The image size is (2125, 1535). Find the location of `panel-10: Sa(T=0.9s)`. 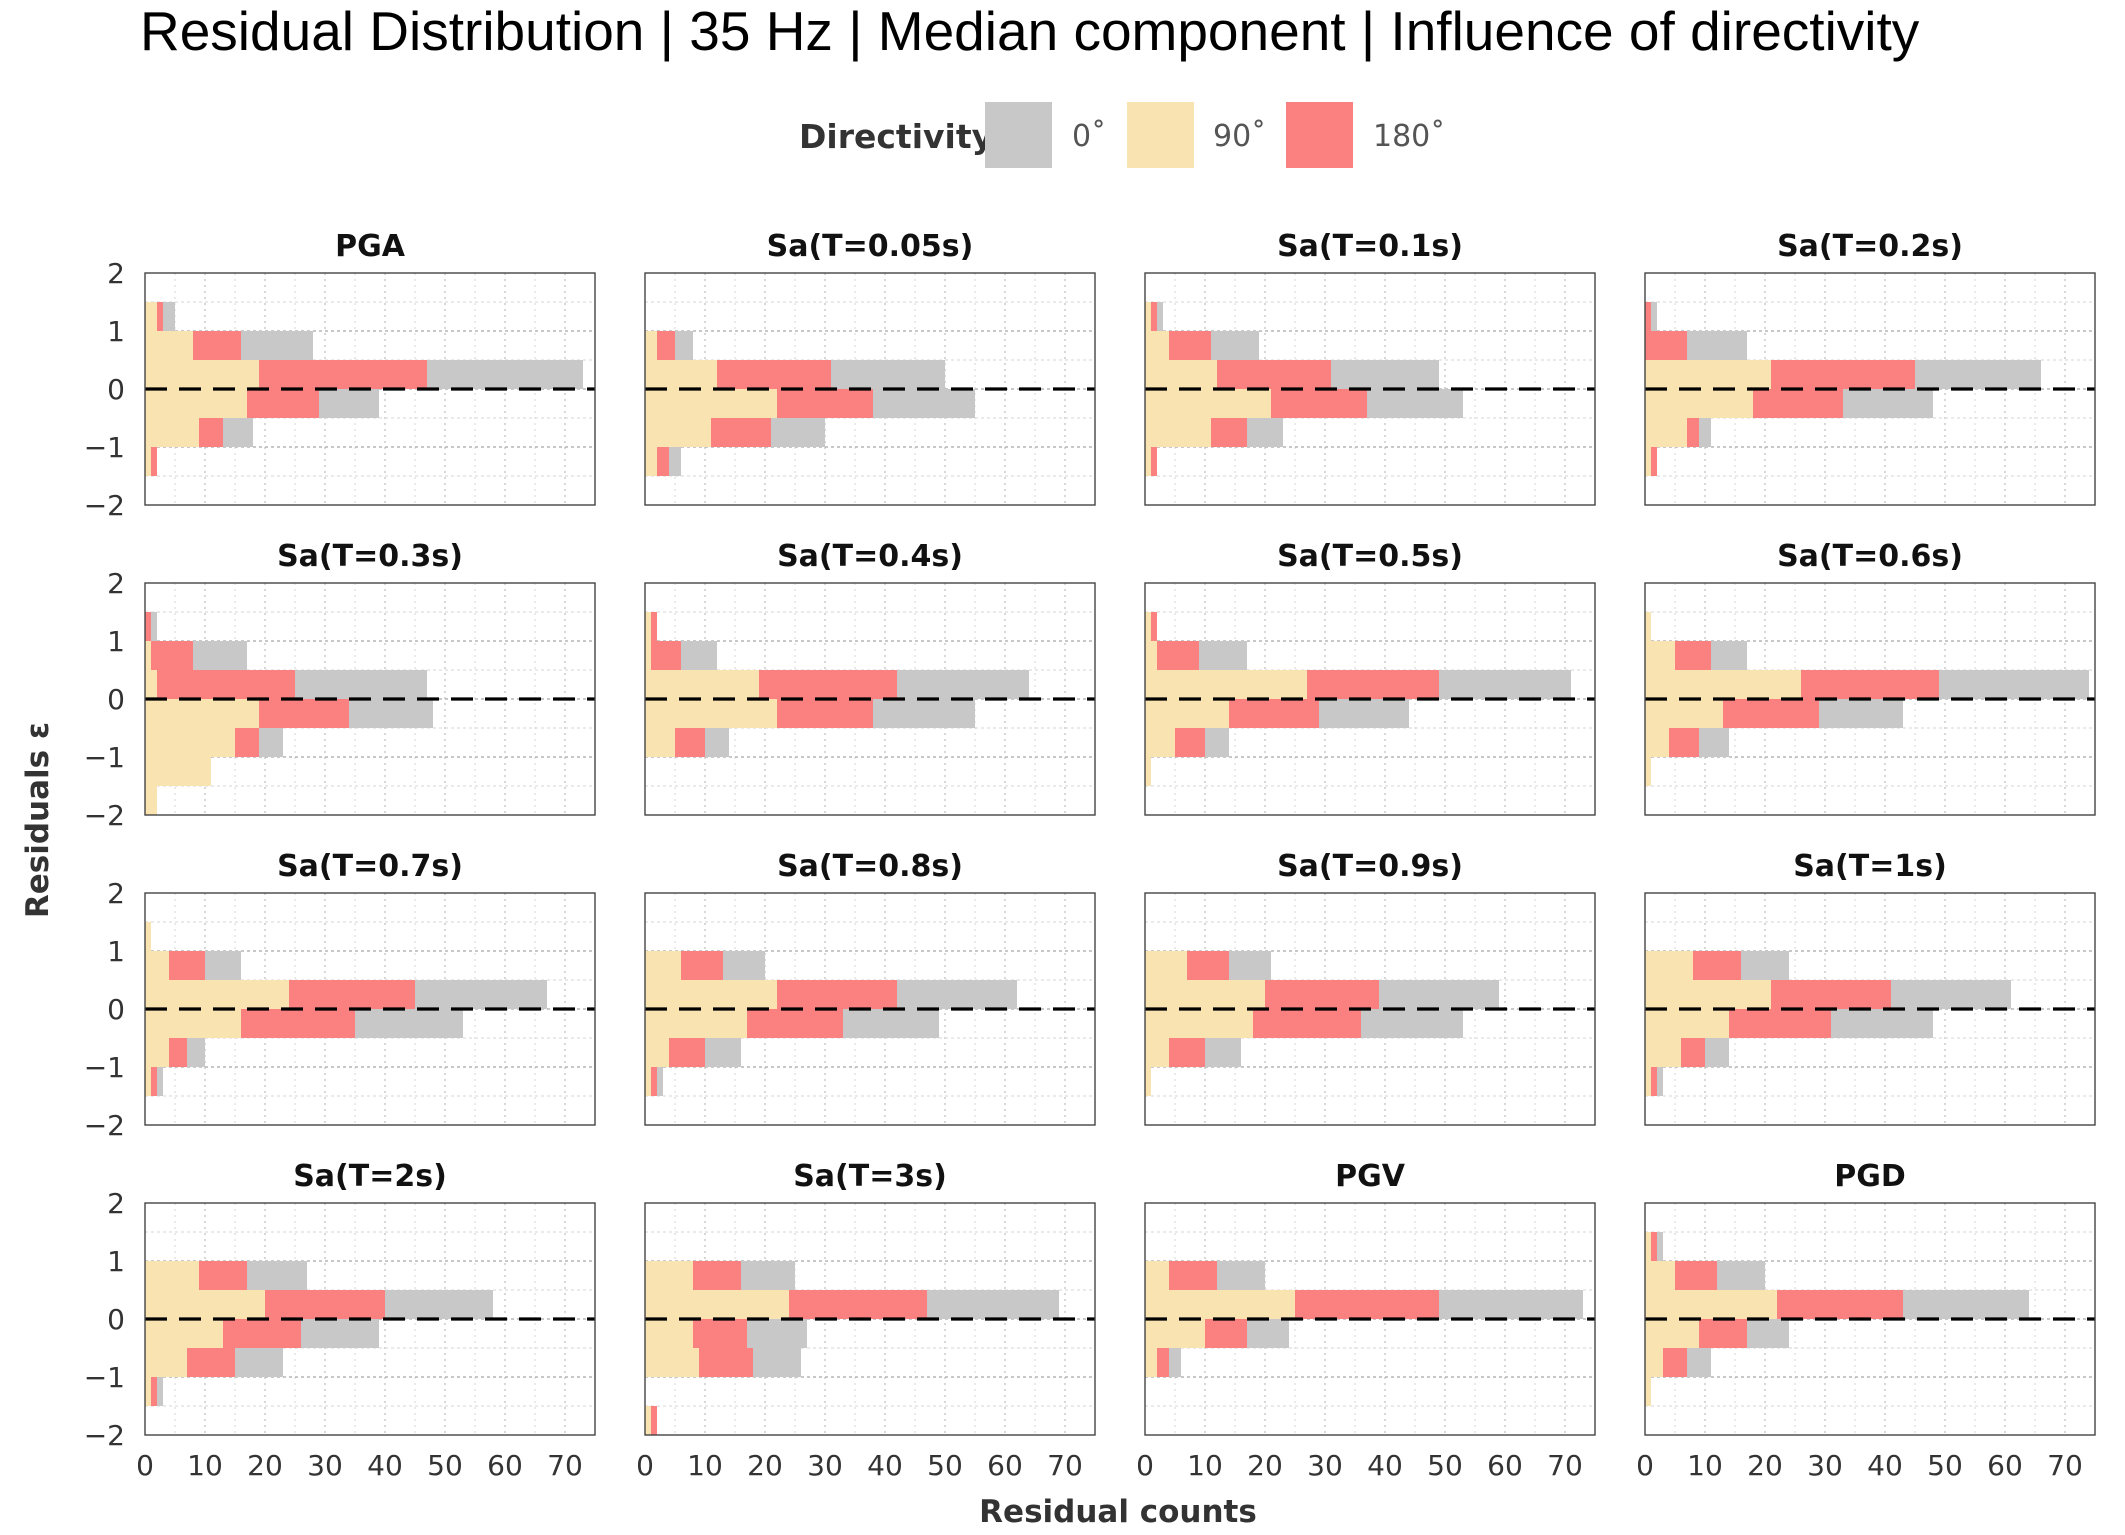

panel-10: Sa(T=0.9s) is located at coordinates (1370, 987).